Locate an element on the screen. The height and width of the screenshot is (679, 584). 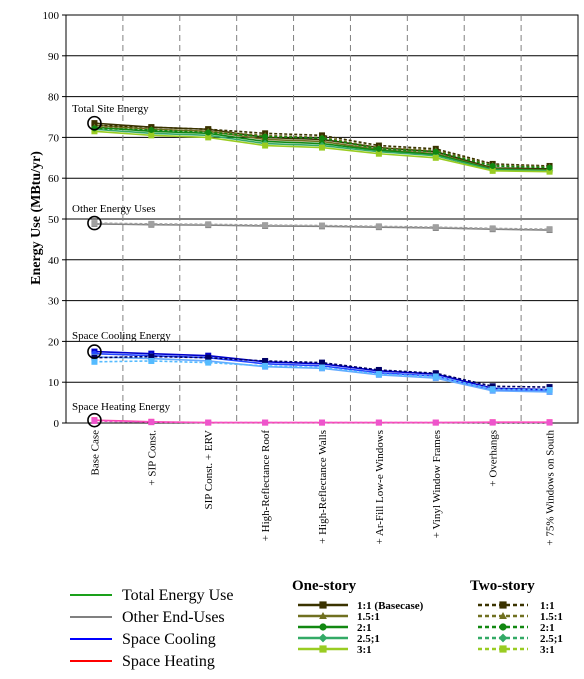
legend-label: Space Cooling is located at coordinates (169, 639).